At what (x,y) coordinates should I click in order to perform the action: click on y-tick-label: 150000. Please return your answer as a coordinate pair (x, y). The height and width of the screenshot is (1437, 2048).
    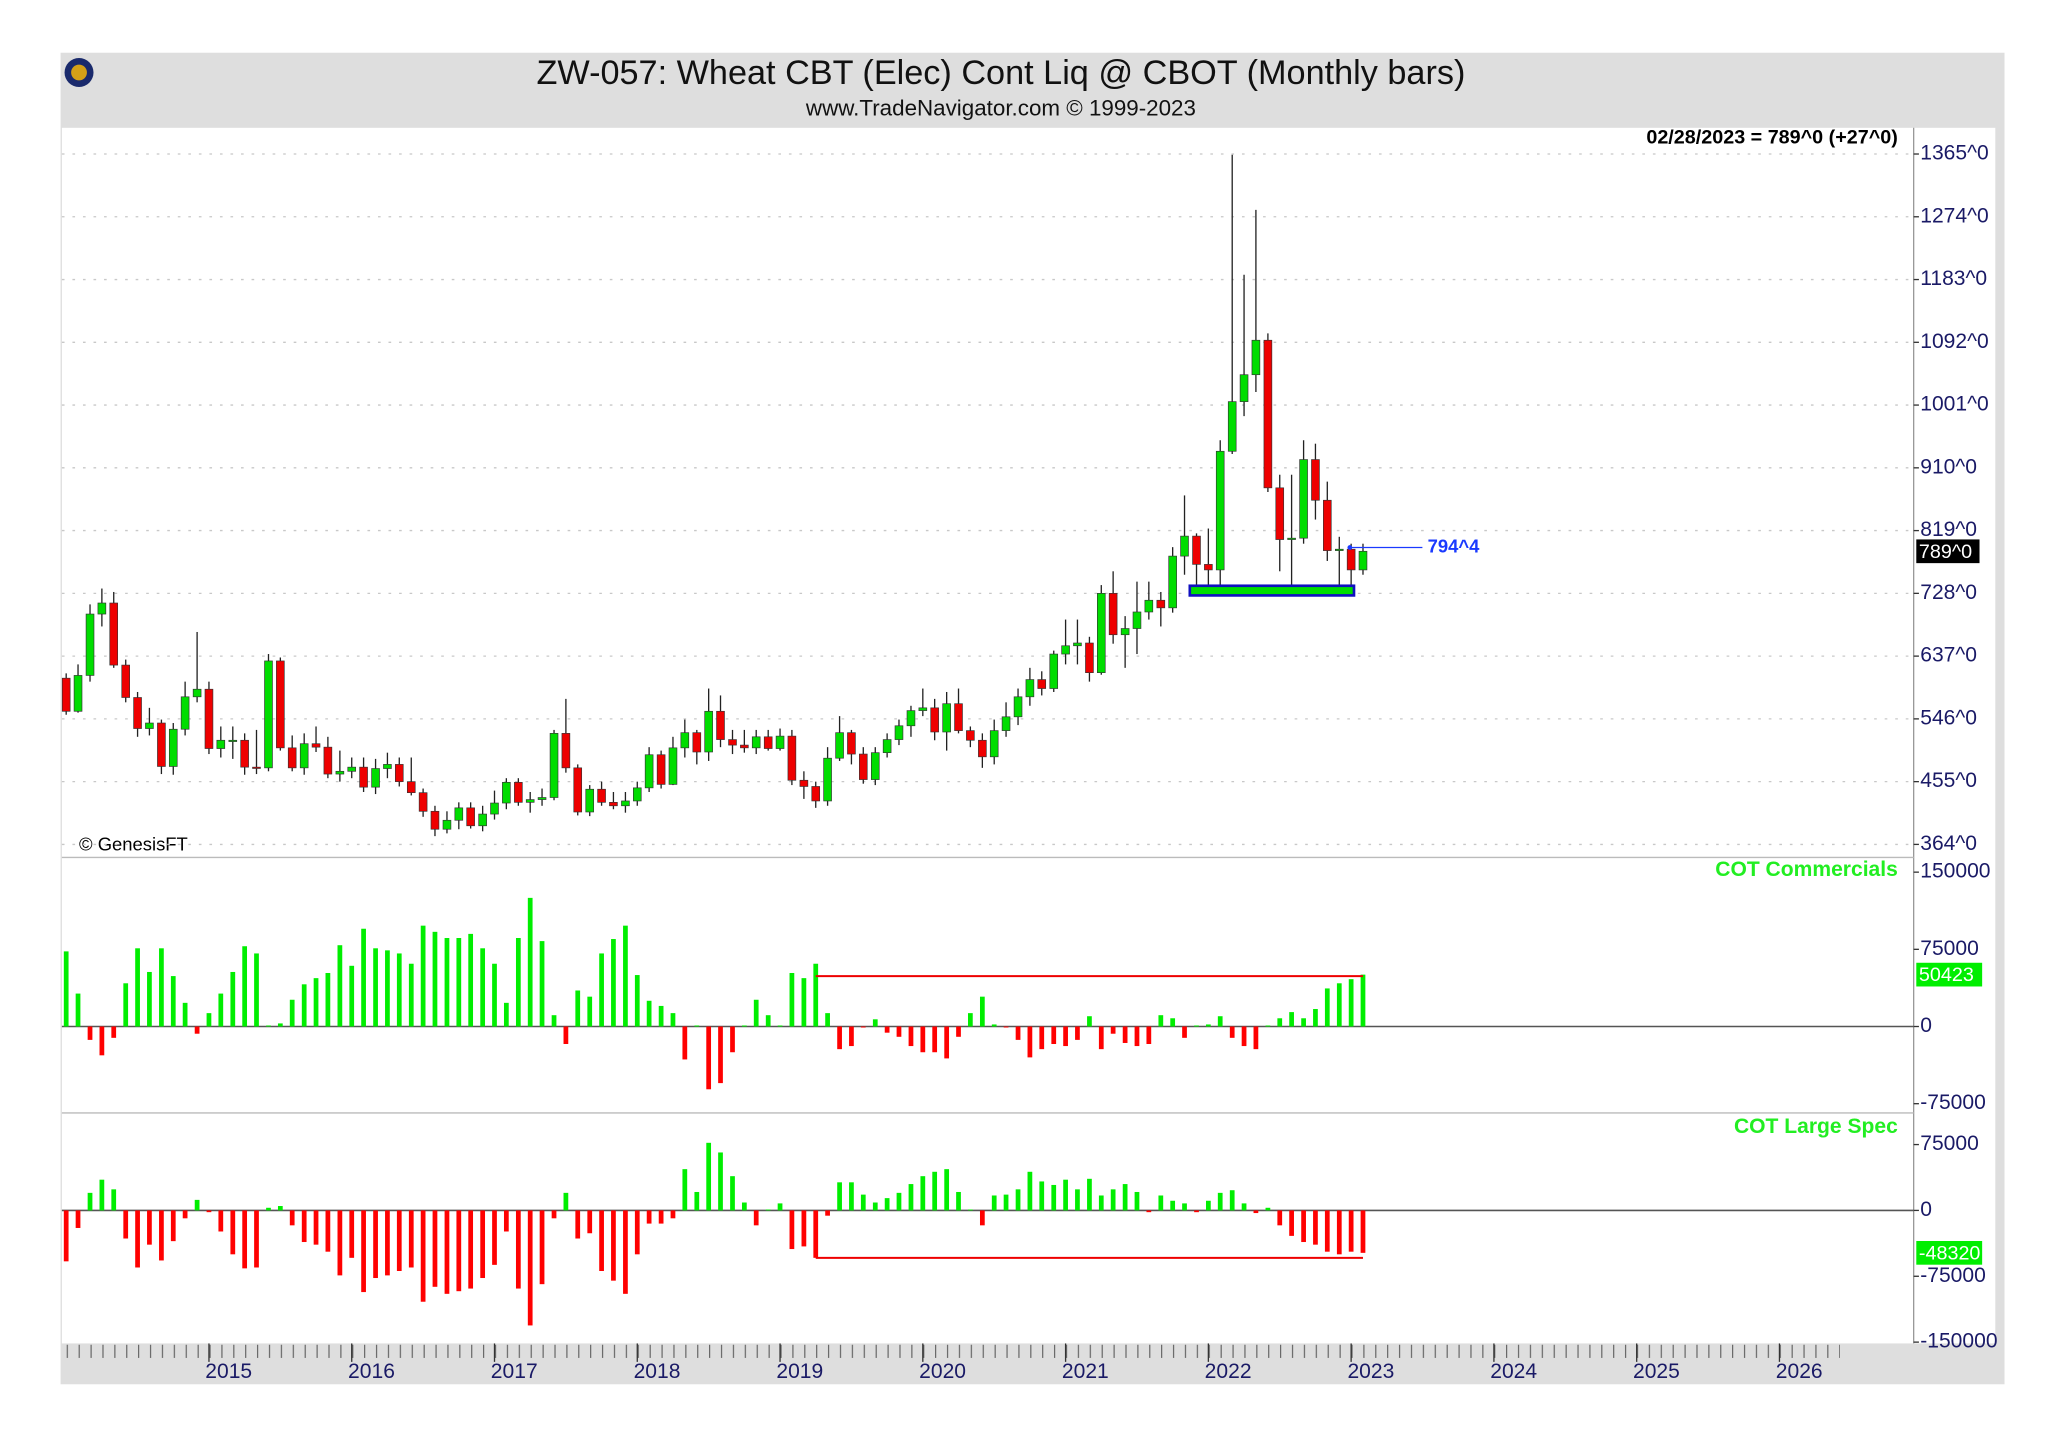
    Looking at the image, I should click on (1955, 871).